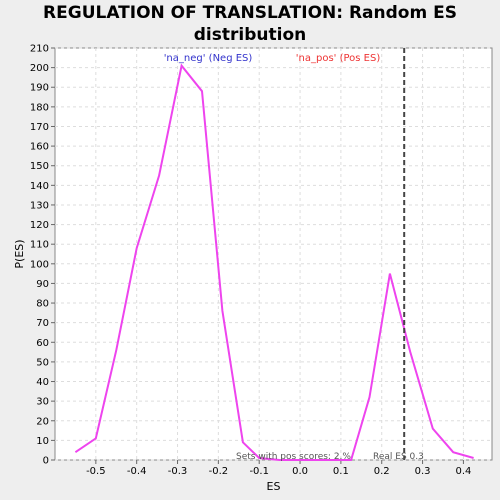 The width and height of the screenshot is (500, 500). What do you see at coordinates (19, 253) in the screenshot?
I see `y-axis-title: P(ES)` at bounding box center [19, 253].